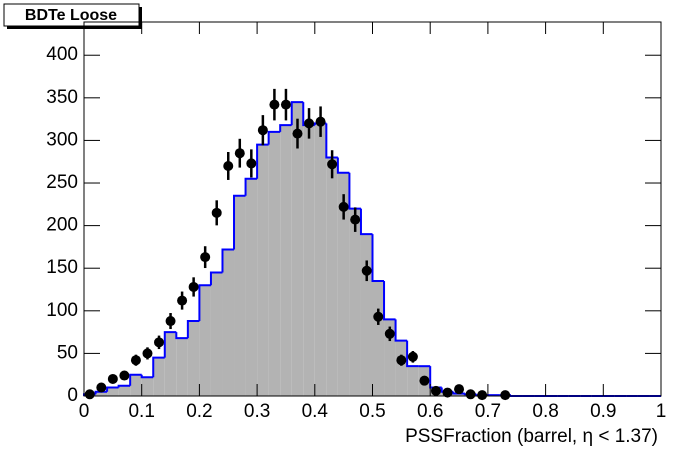  Describe the element at coordinates (430, 411) in the screenshot. I see `x-tick-label: 0.6` at that location.